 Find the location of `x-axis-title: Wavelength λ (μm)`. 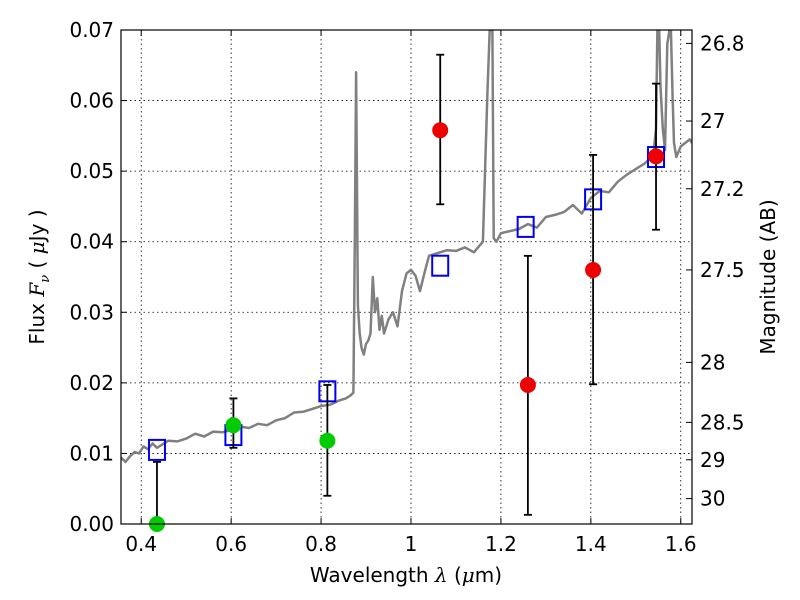

x-axis-title: Wavelength λ (μm) is located at coordinates (406, 575).